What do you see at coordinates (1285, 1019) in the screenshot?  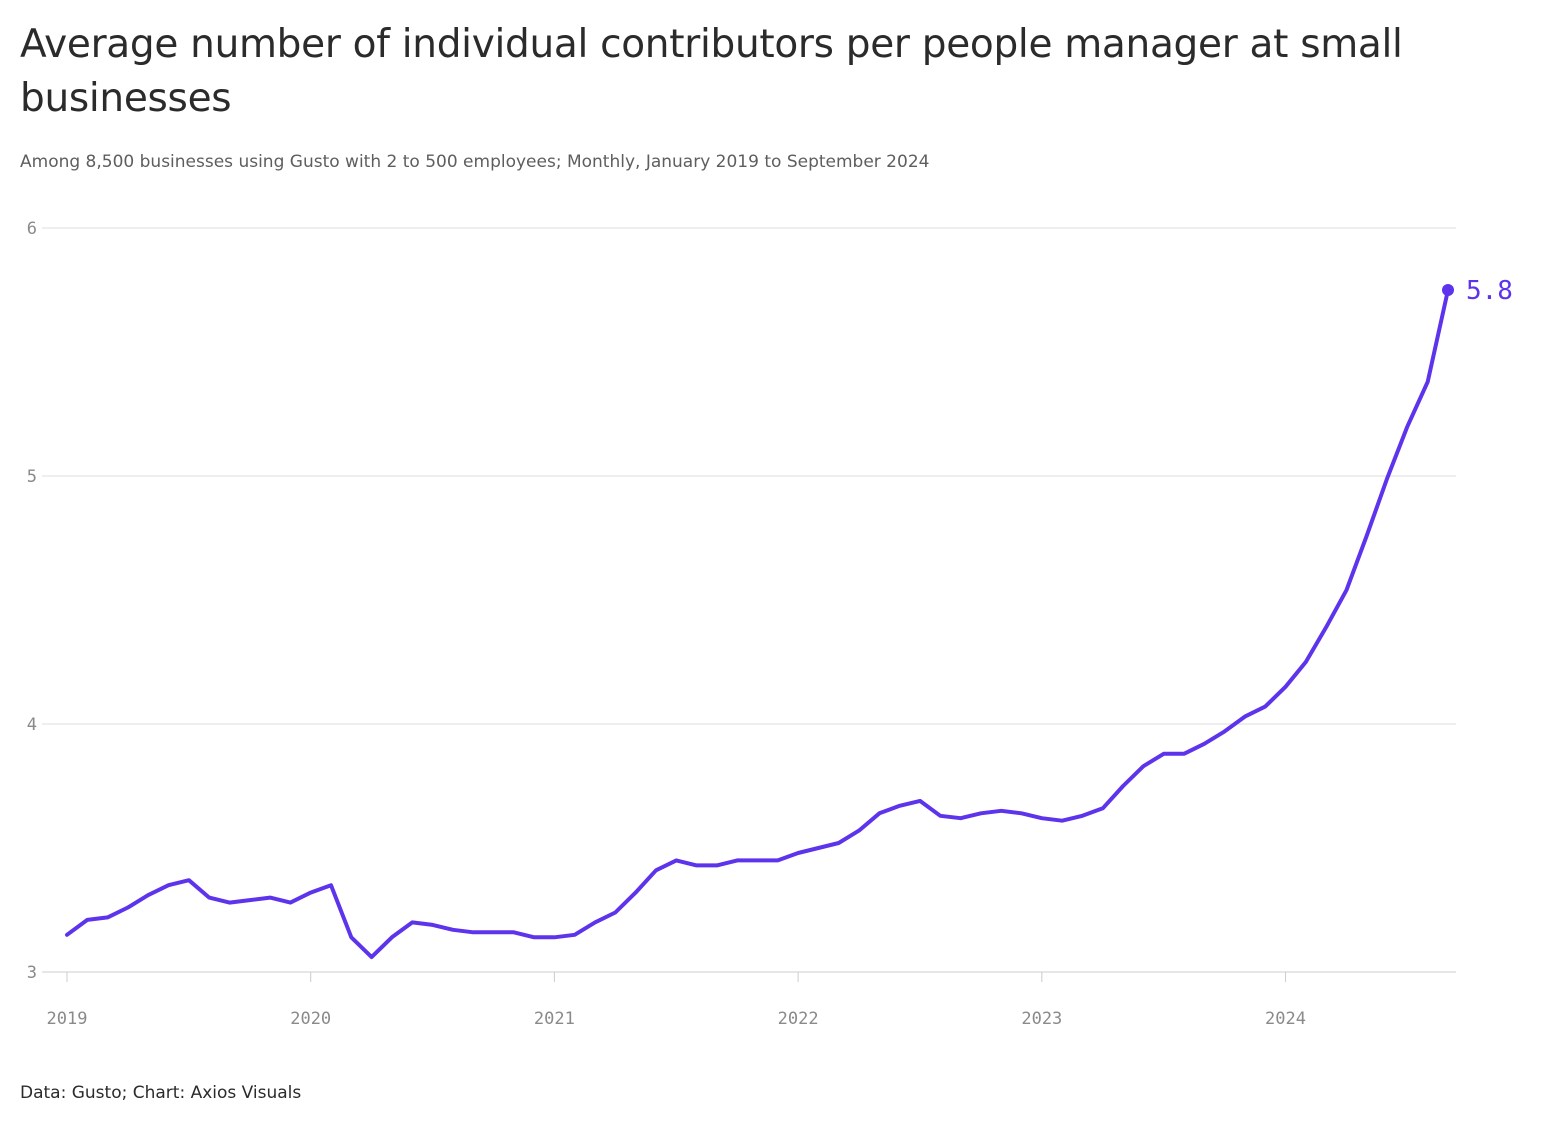 I see `x-tick-label: 2024` at bounding box center [1285, 1019].